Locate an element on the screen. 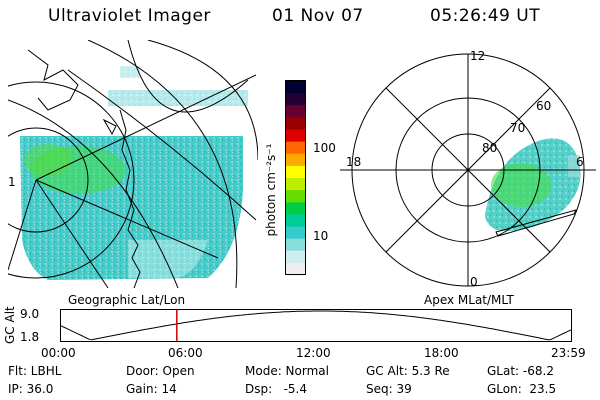  alt-xtick-2359: 23:59 is located at coordinates (568, 353).